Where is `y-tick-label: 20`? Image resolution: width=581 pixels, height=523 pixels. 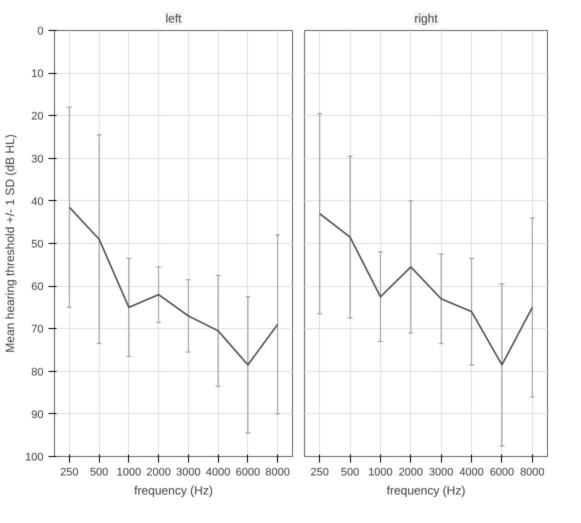 y-tick-label: 20 is located at coordinates (37, 116).